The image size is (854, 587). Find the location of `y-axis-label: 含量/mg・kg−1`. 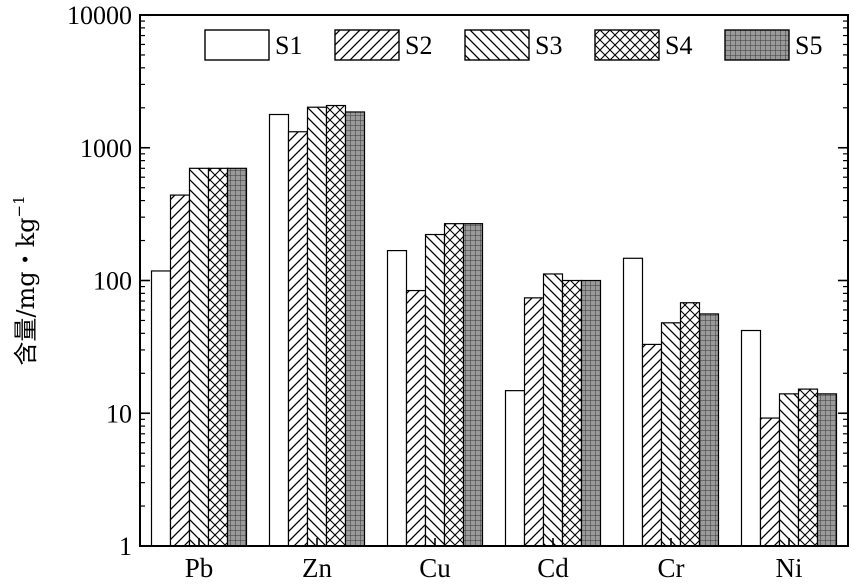

y-axis-label: 含量/mg・kg−1 is located at coordinates (25, 280).